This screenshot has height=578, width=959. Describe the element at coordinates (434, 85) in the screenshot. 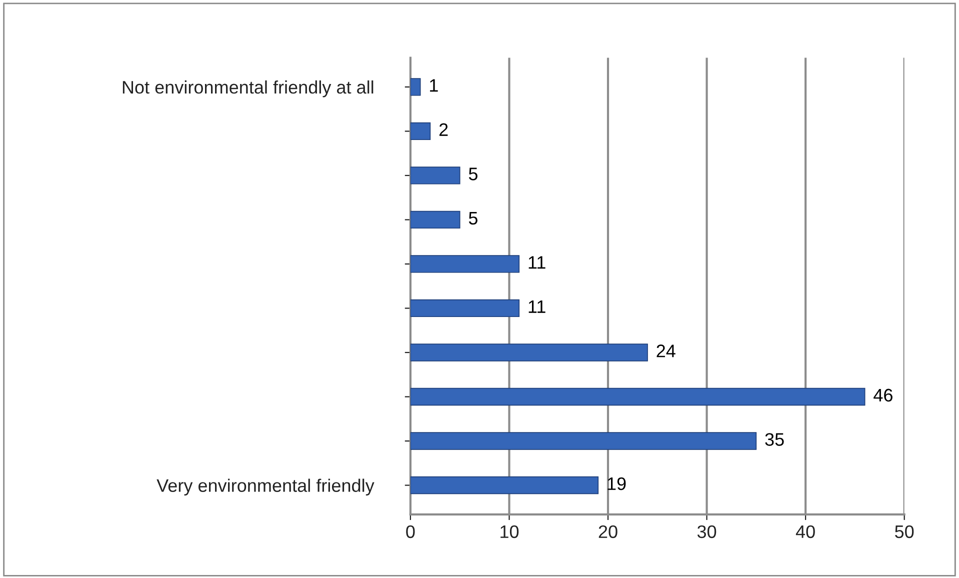

I see `data-label: 1` at that location.